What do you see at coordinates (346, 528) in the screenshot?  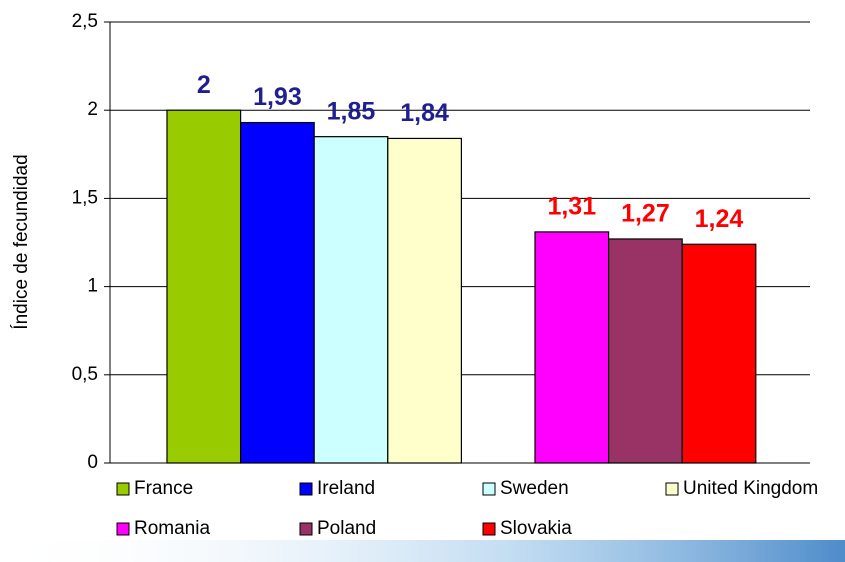 I see `legend-label: Poland` at bounding box center [346, 528].